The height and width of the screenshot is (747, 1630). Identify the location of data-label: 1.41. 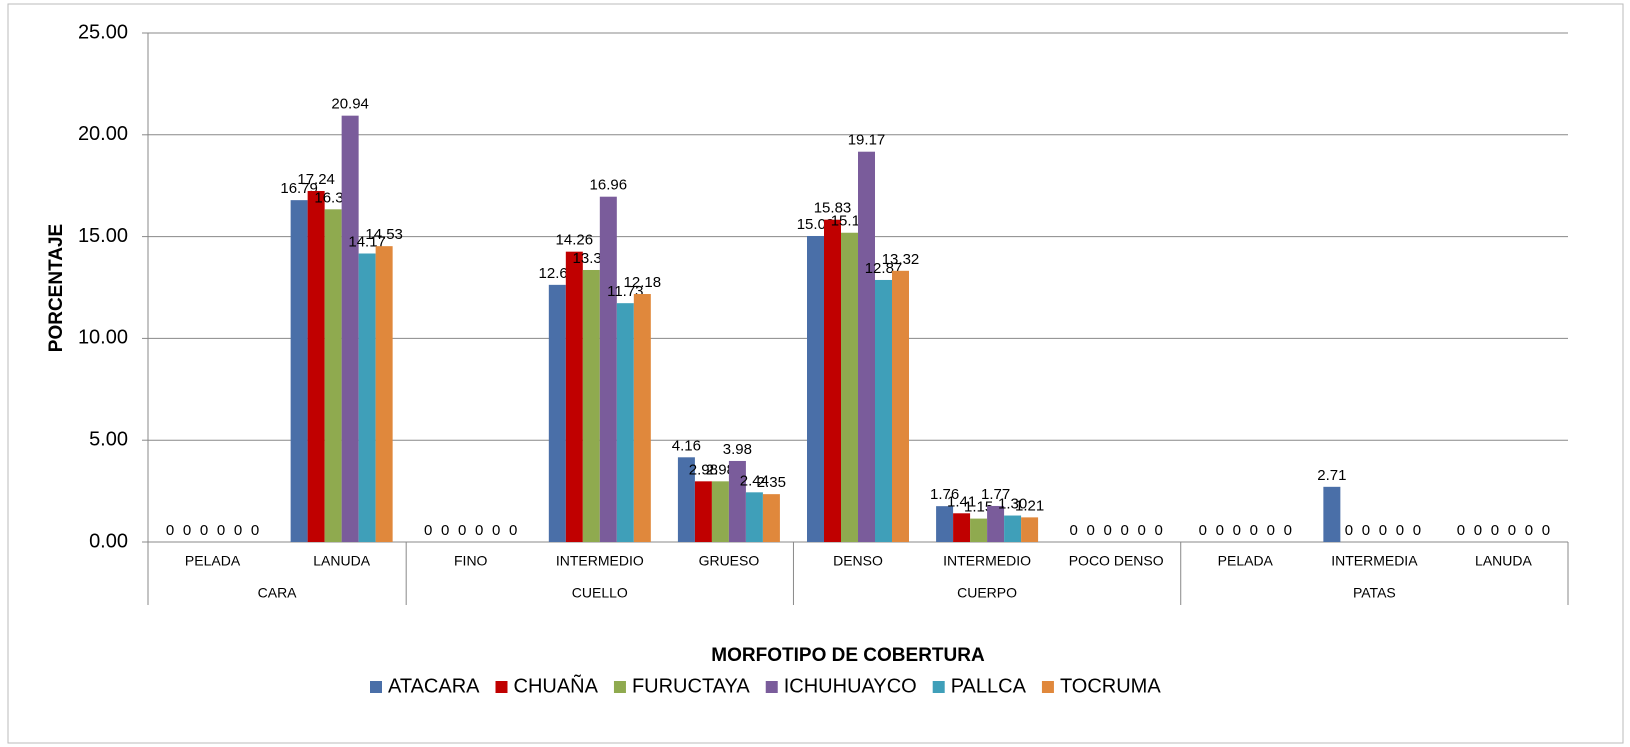
(961, 501).